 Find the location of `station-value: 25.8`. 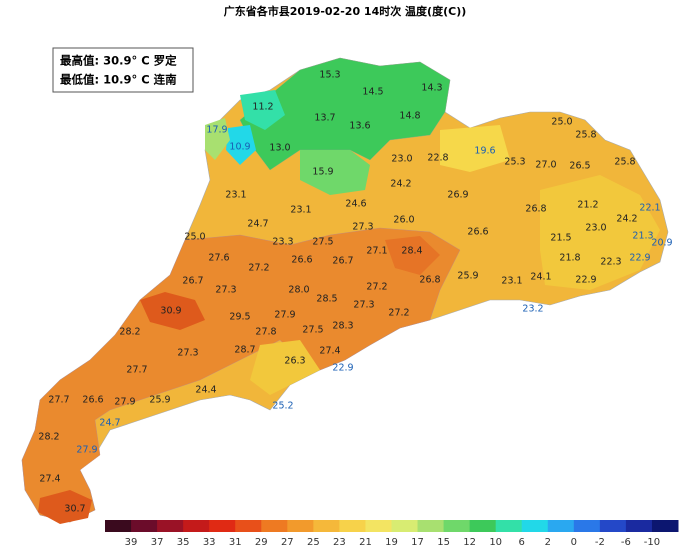

station-value: 25.8 is located at coordinates (624, 162).